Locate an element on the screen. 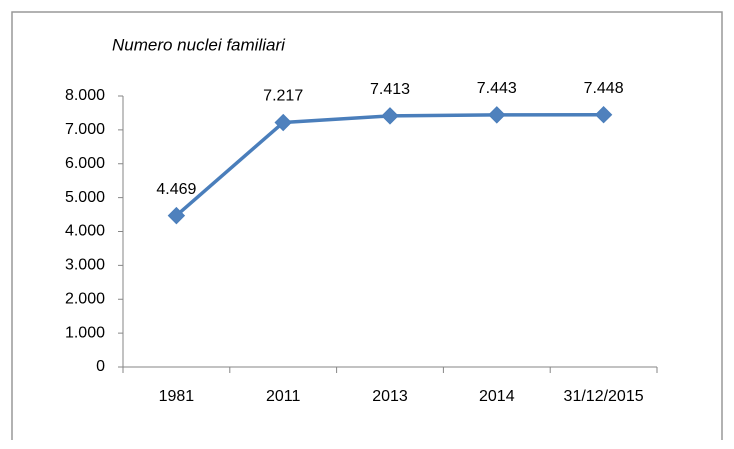 This screenshot has width=734, height=449. y-tick-label: 2.000 is located at coordinates (85, 298).